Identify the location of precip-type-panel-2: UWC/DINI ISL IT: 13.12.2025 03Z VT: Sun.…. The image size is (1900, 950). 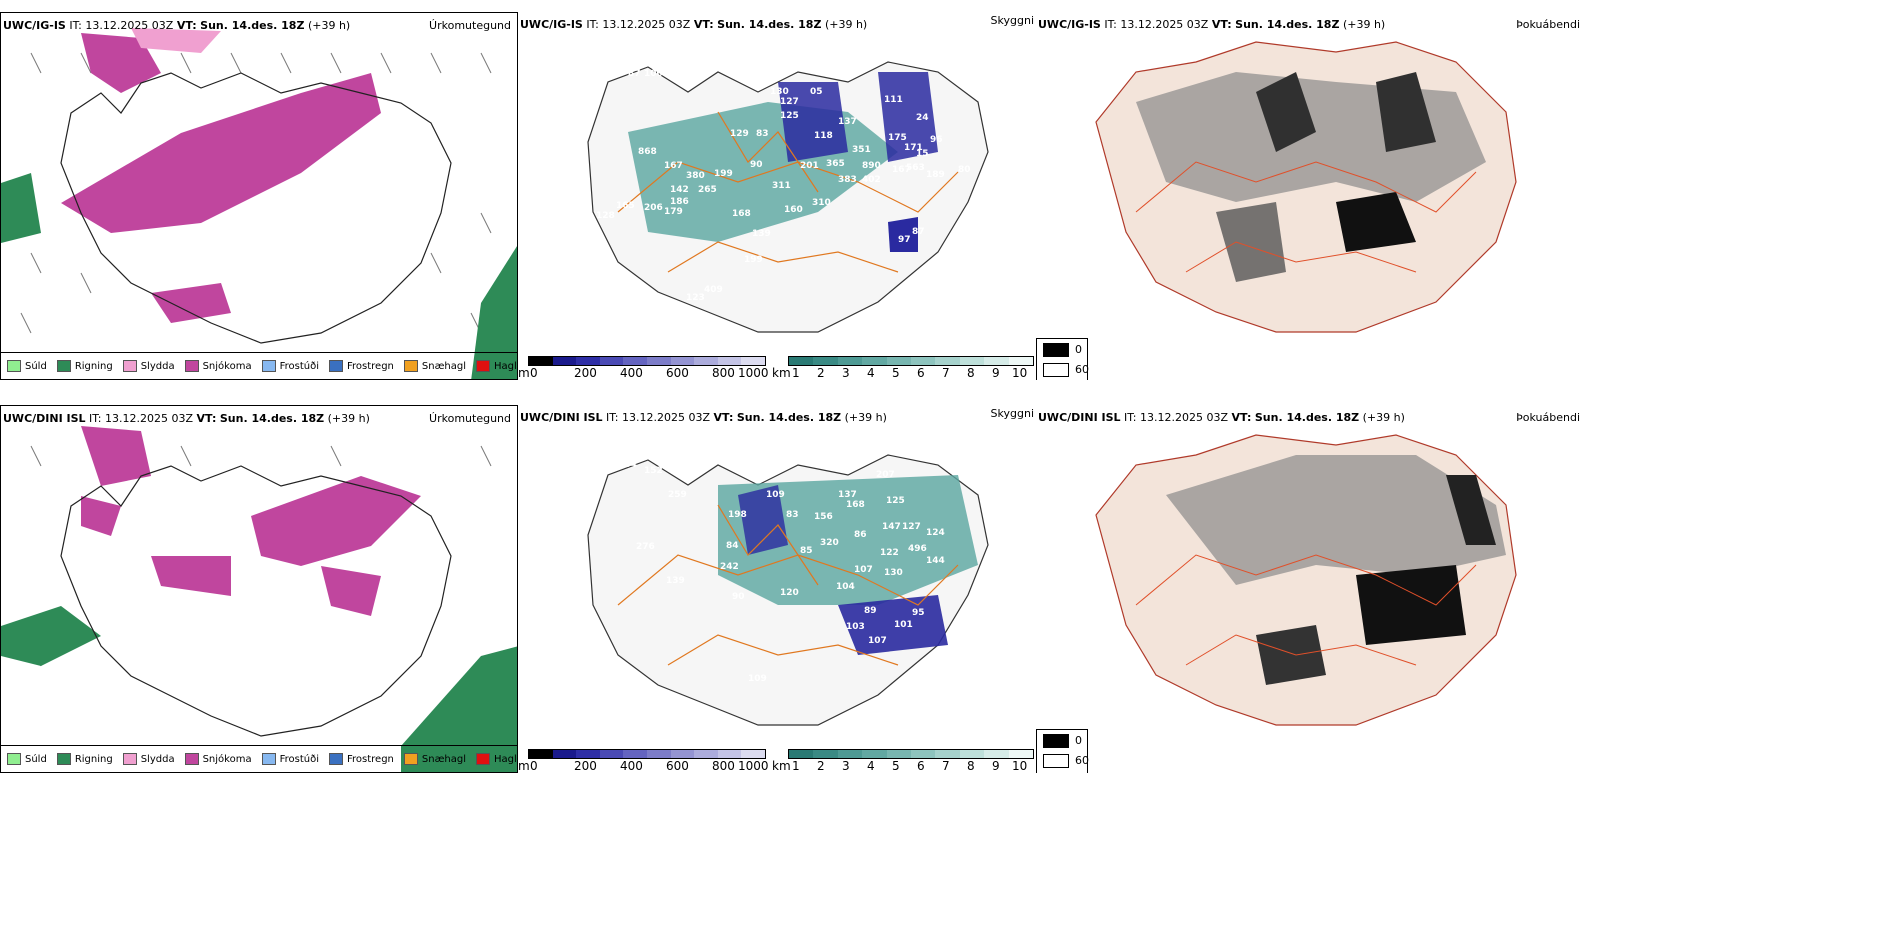
(259, 589).